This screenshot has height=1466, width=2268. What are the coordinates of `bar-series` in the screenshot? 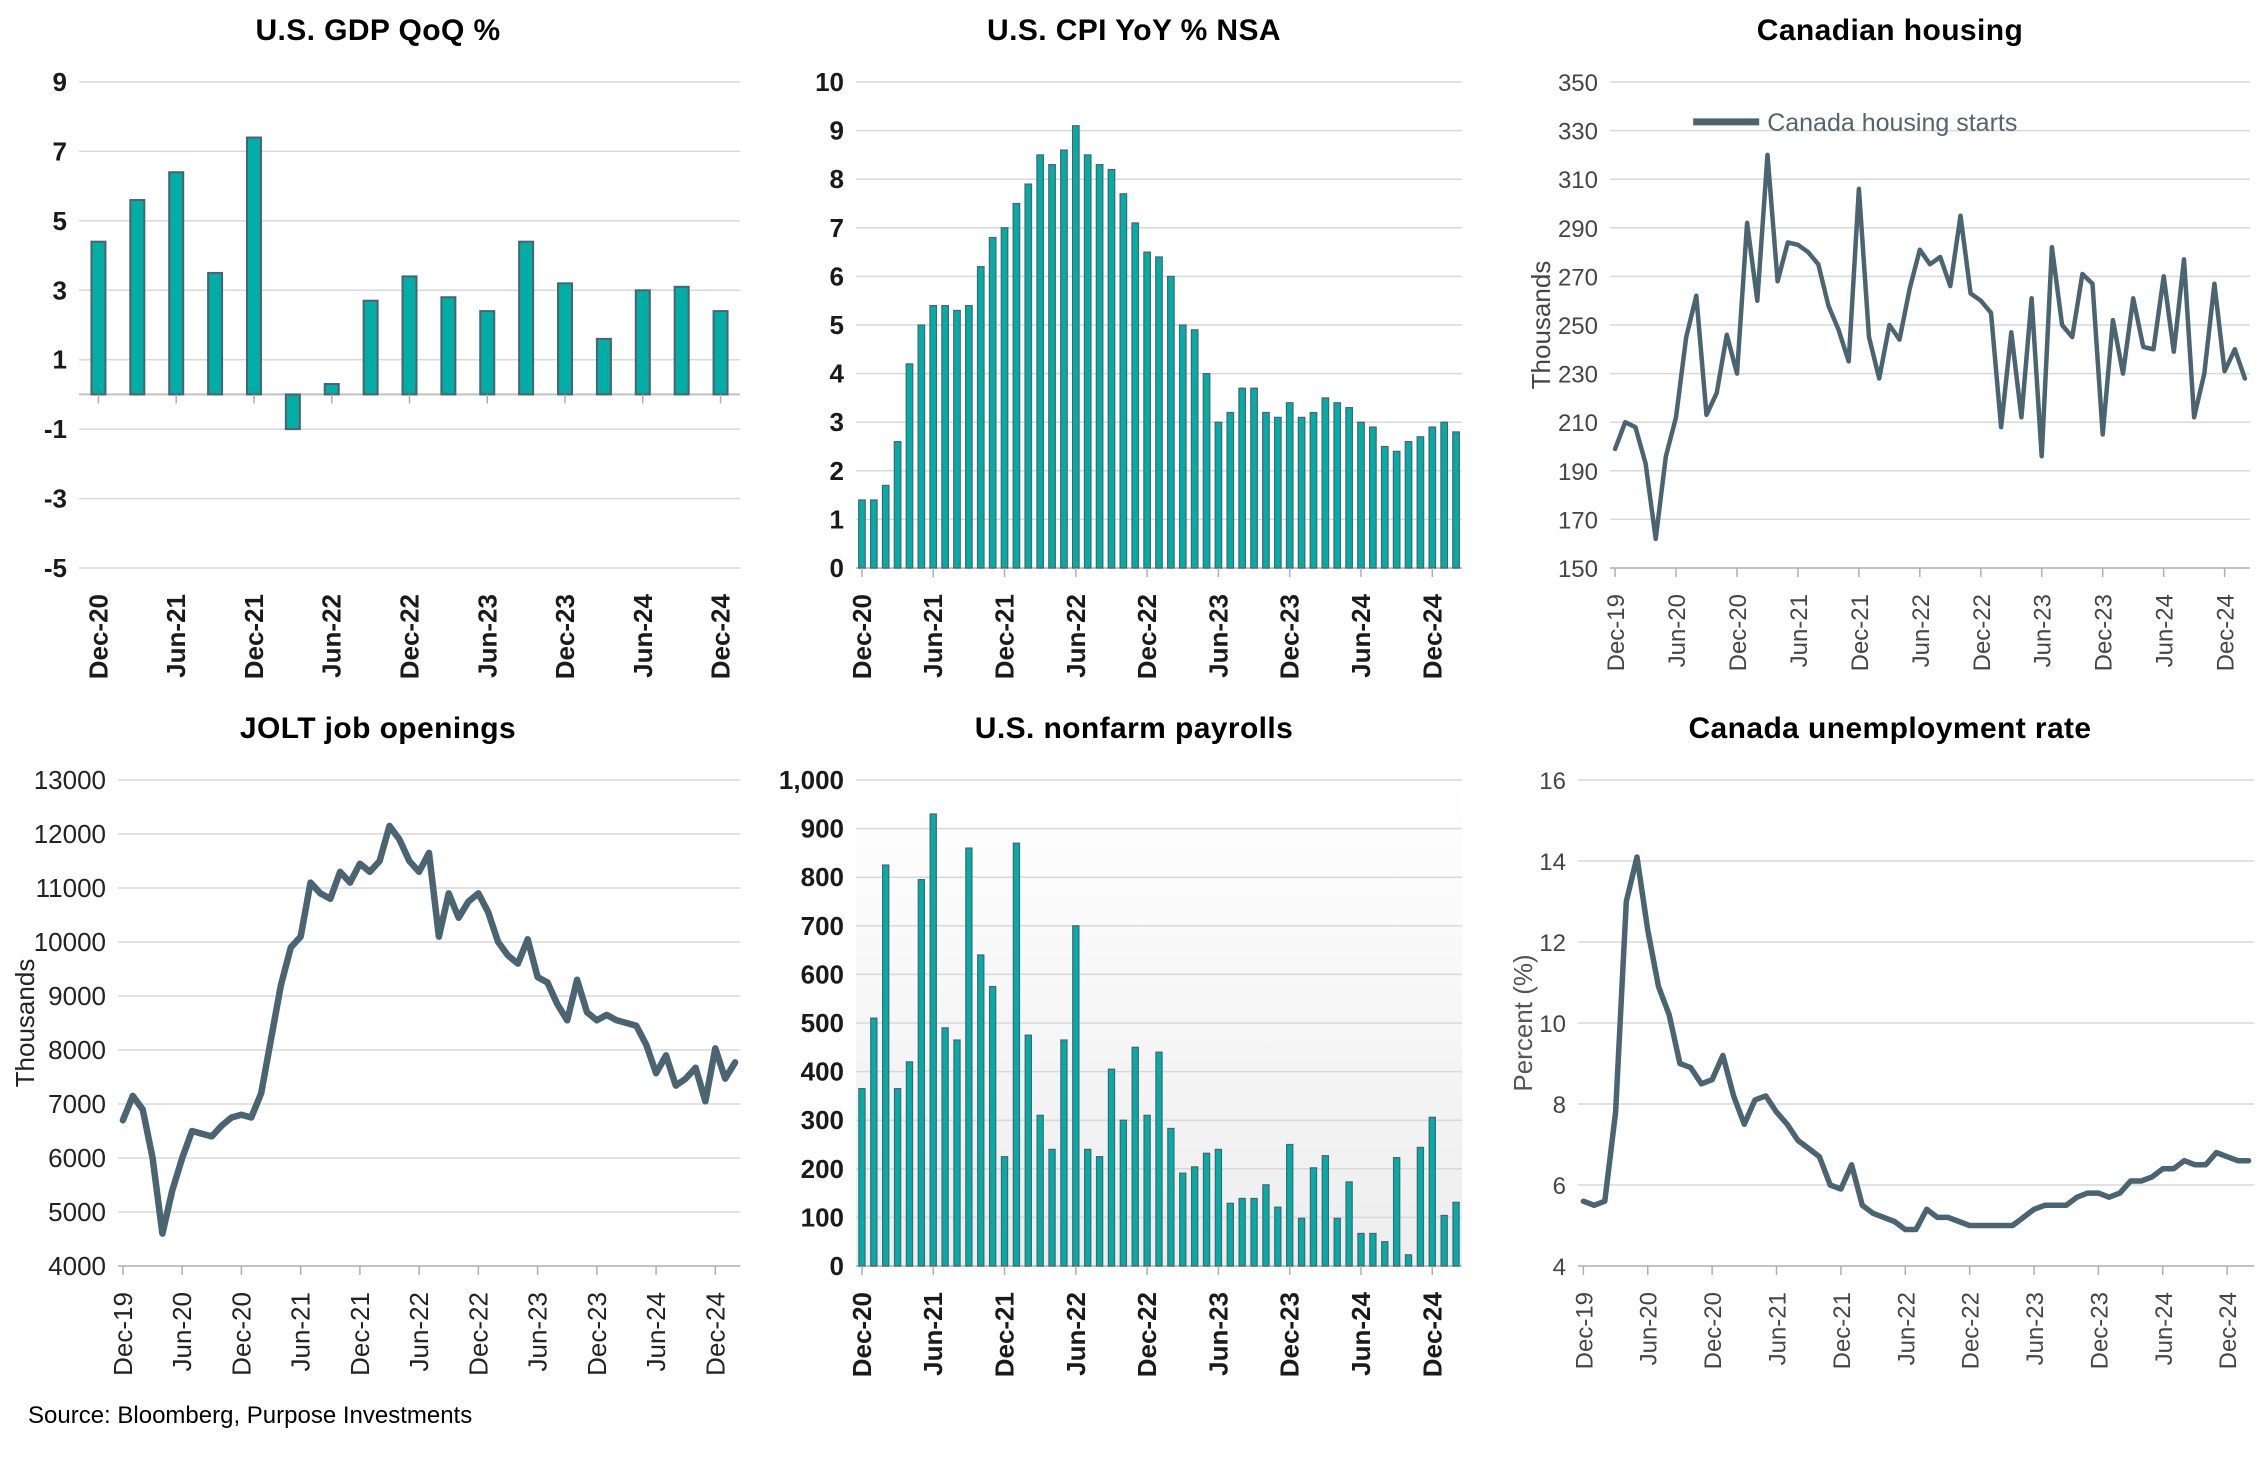 It's located at (1159, 347).